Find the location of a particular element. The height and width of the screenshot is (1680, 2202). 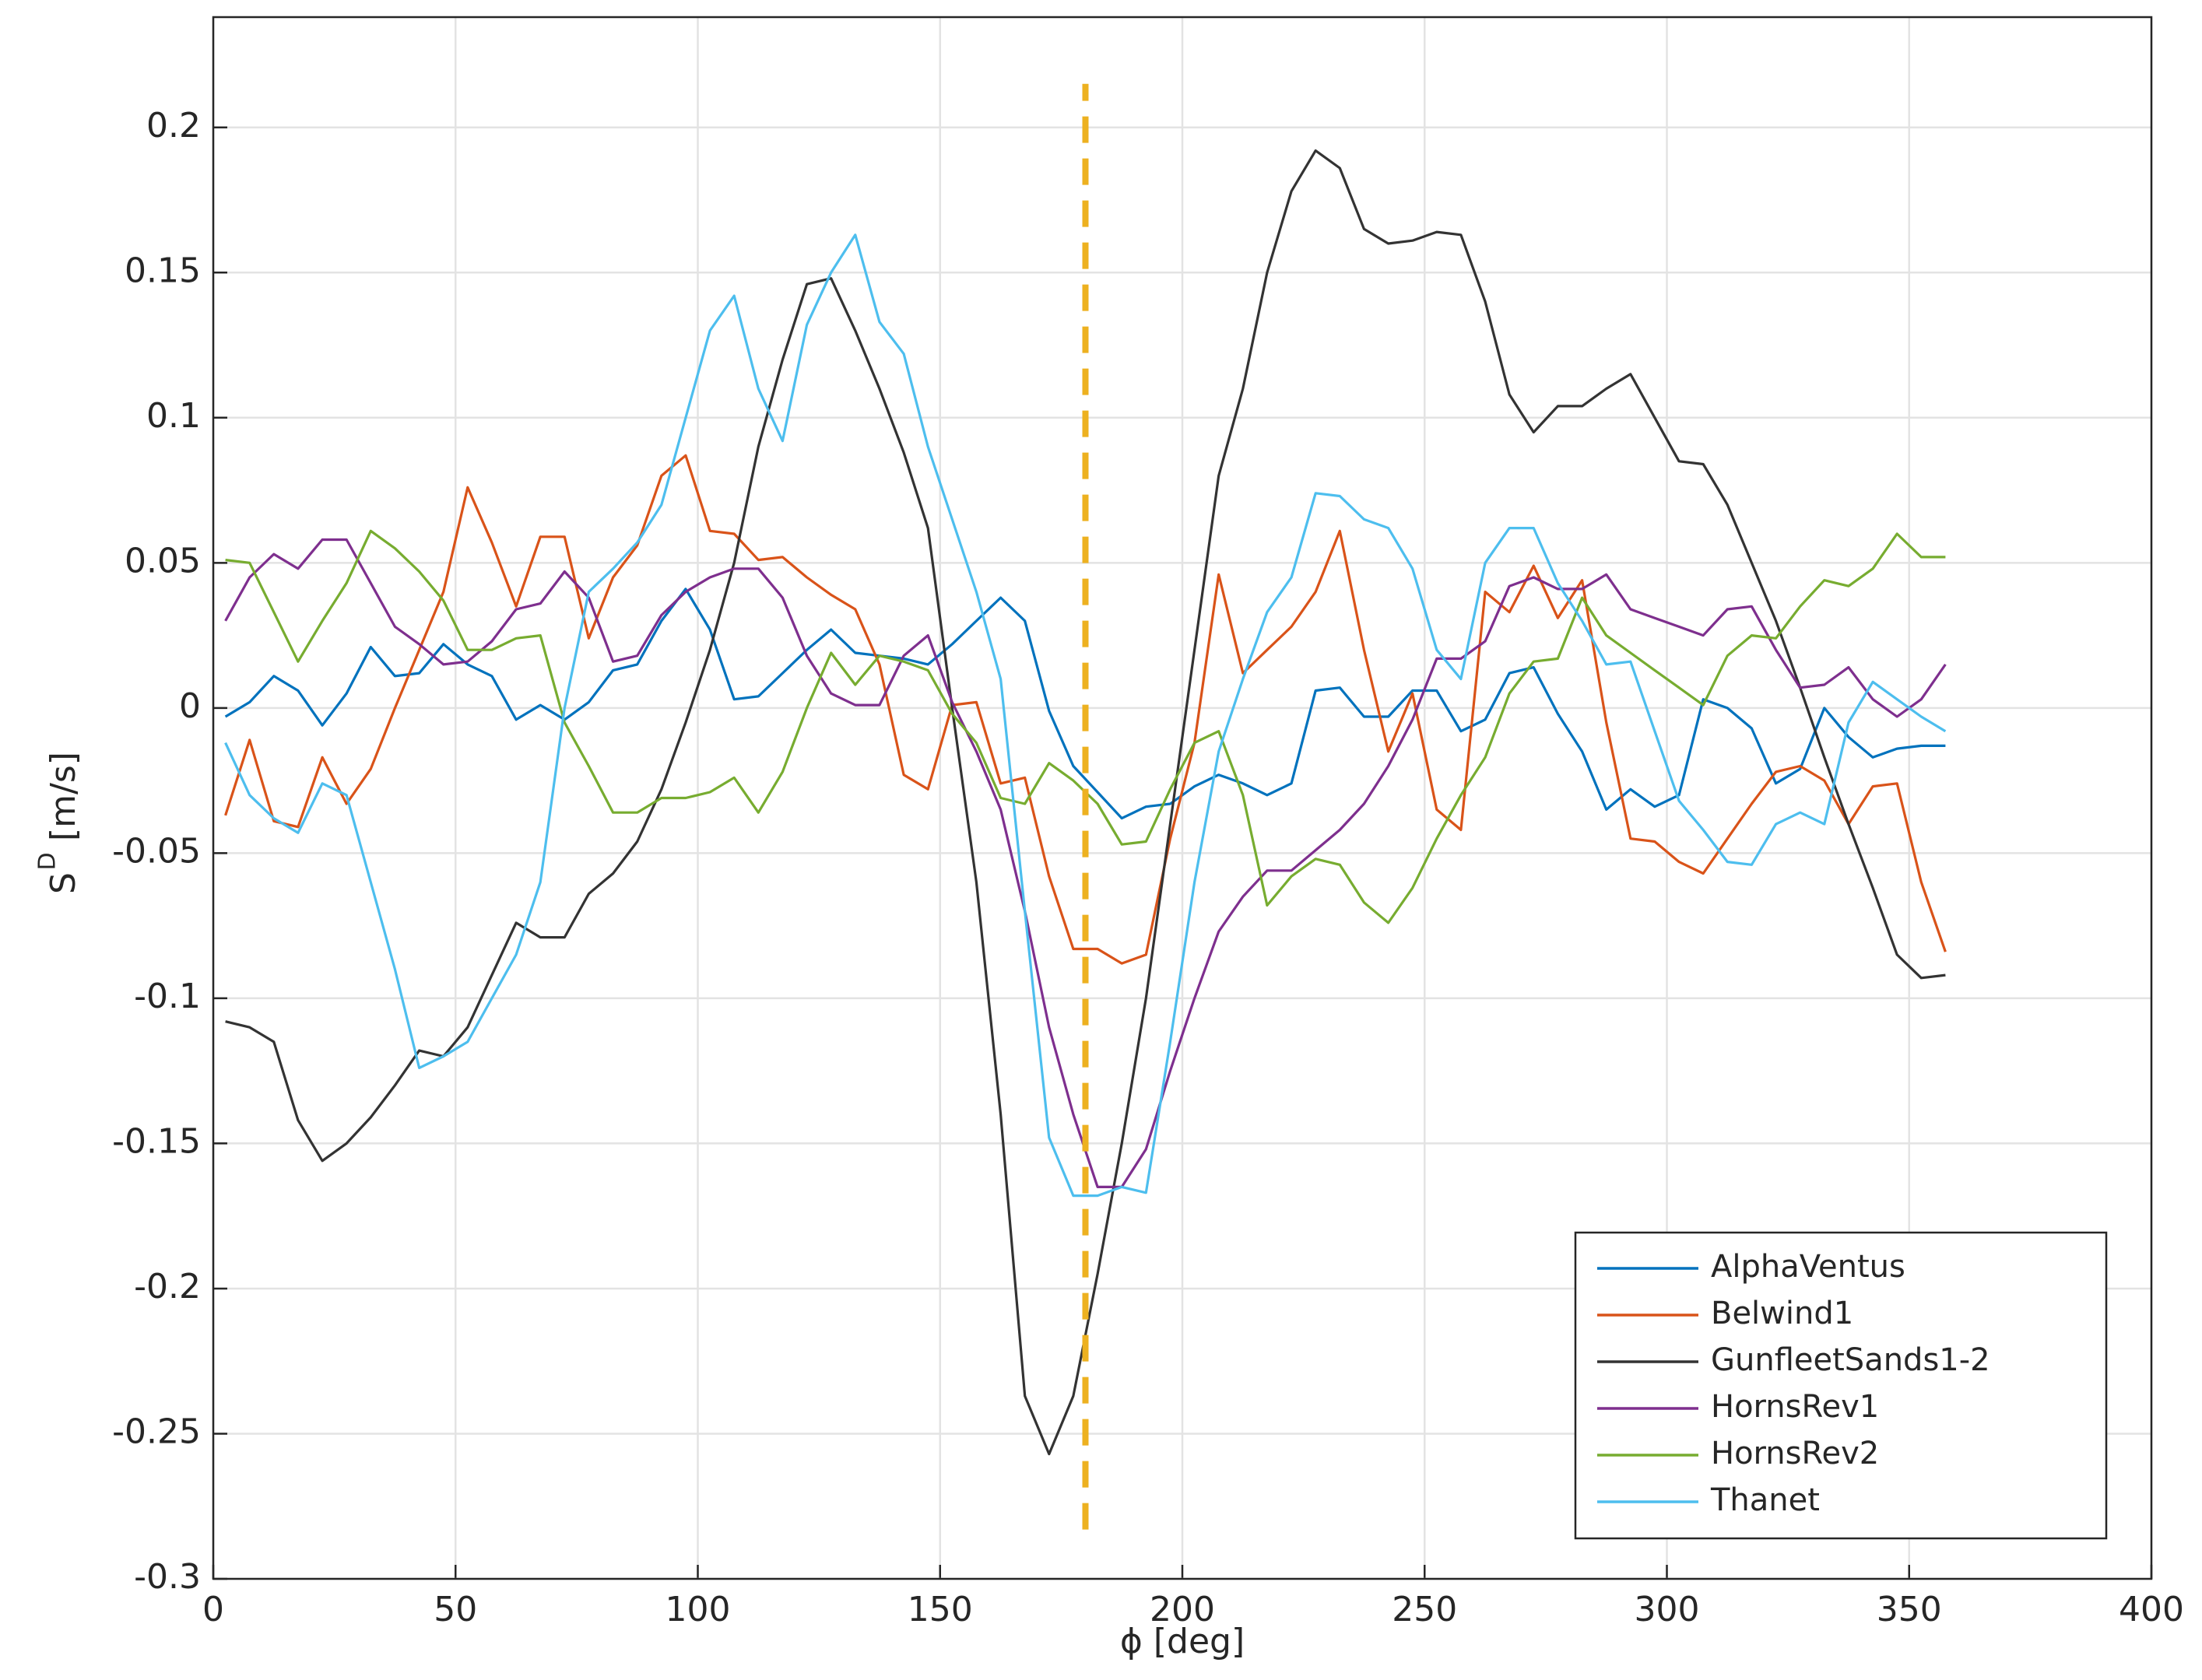

x-tick-label: 350 is located at coordinates (1909, 1609).